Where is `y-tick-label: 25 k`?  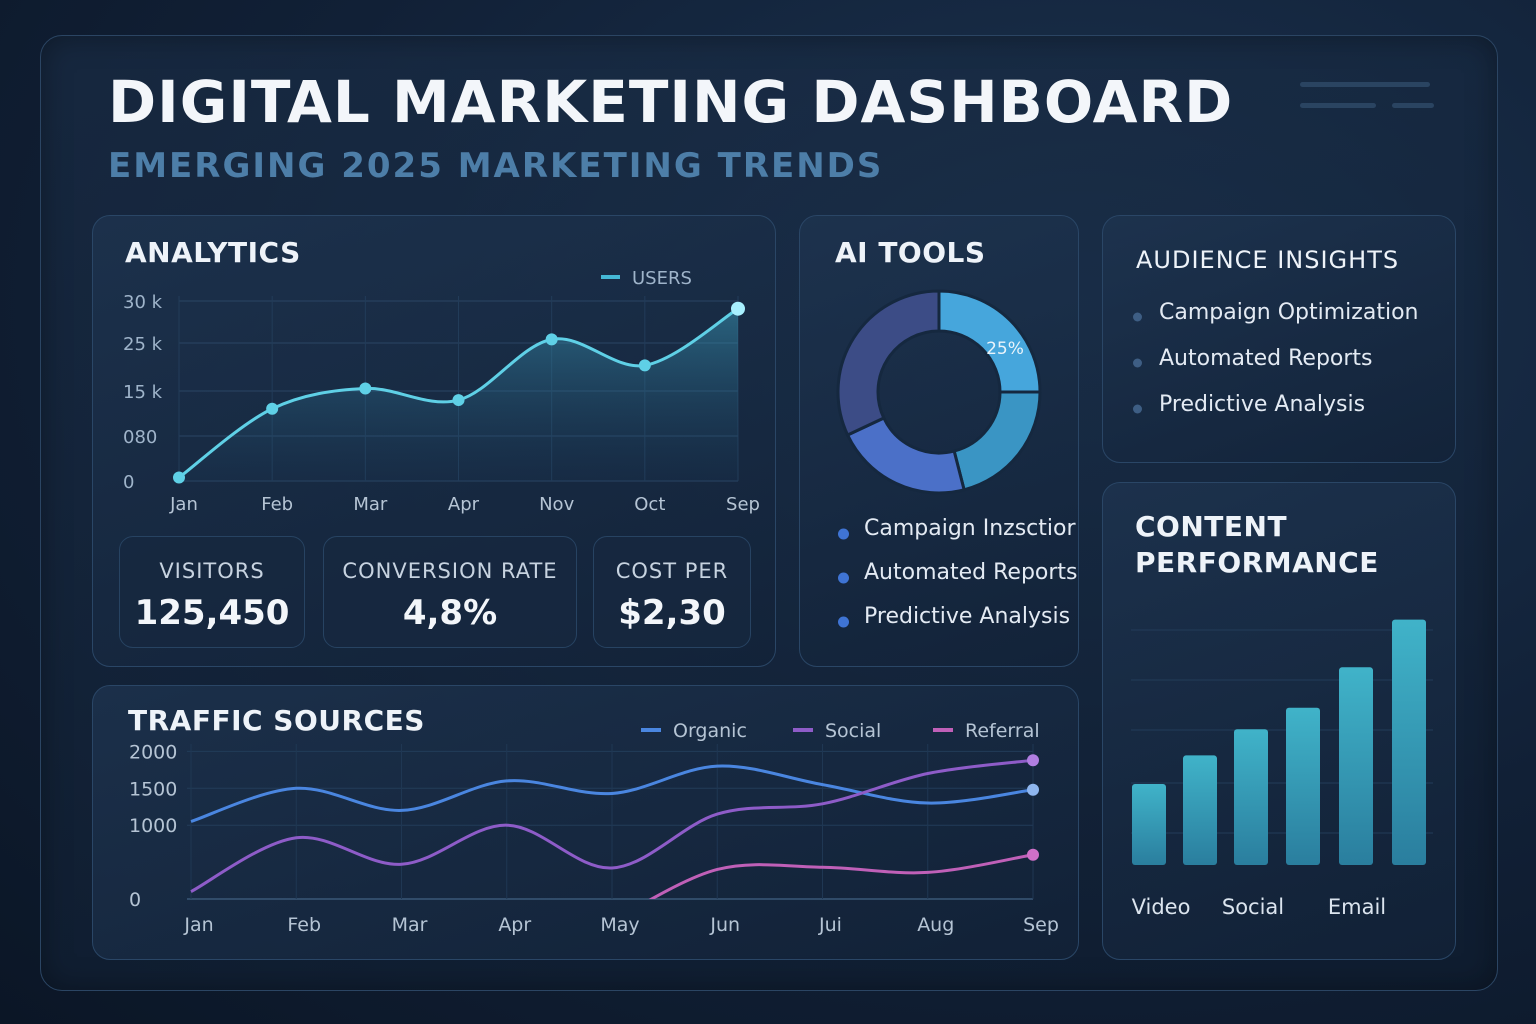
y-tick-label: 25 k is located at coordinates (143, 344).